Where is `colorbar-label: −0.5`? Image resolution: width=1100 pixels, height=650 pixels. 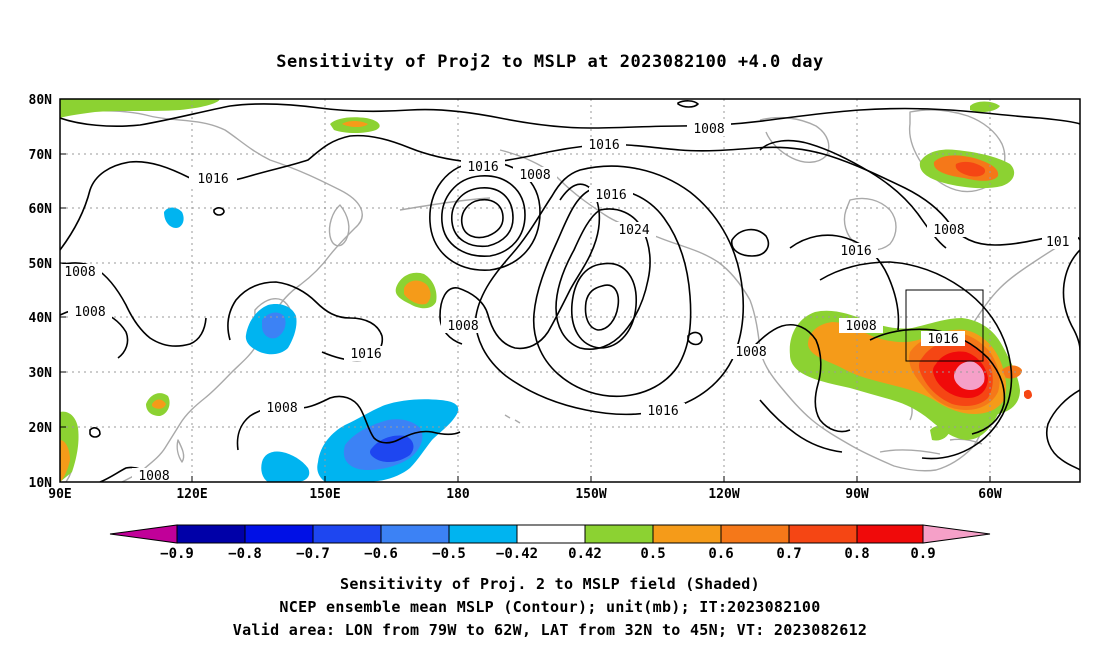
colorbar-label: −0.5 is located at coordinates (449, 554).